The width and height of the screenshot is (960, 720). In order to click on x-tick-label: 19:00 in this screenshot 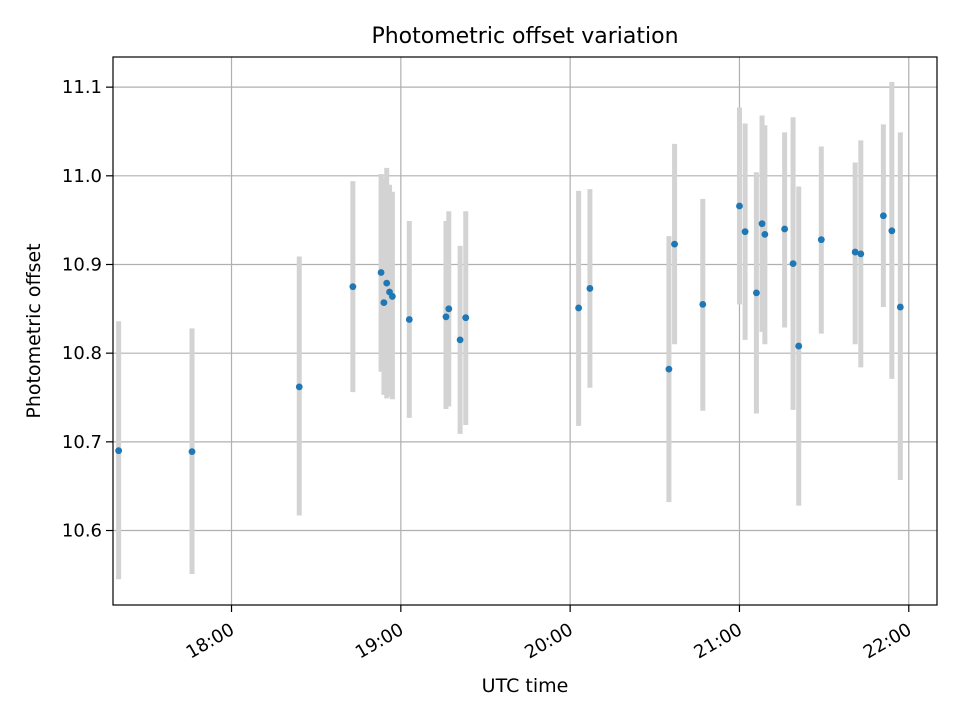, I will do `click(379, 641)`.